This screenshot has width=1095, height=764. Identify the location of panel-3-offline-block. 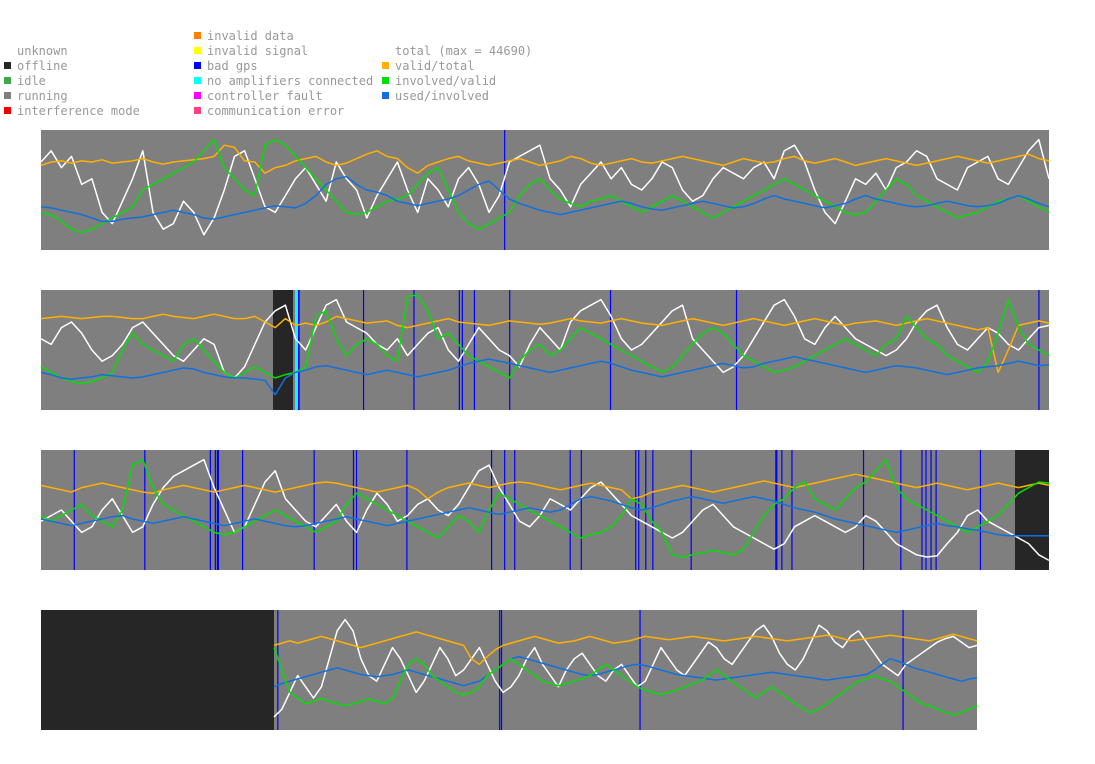
(1032, 510).